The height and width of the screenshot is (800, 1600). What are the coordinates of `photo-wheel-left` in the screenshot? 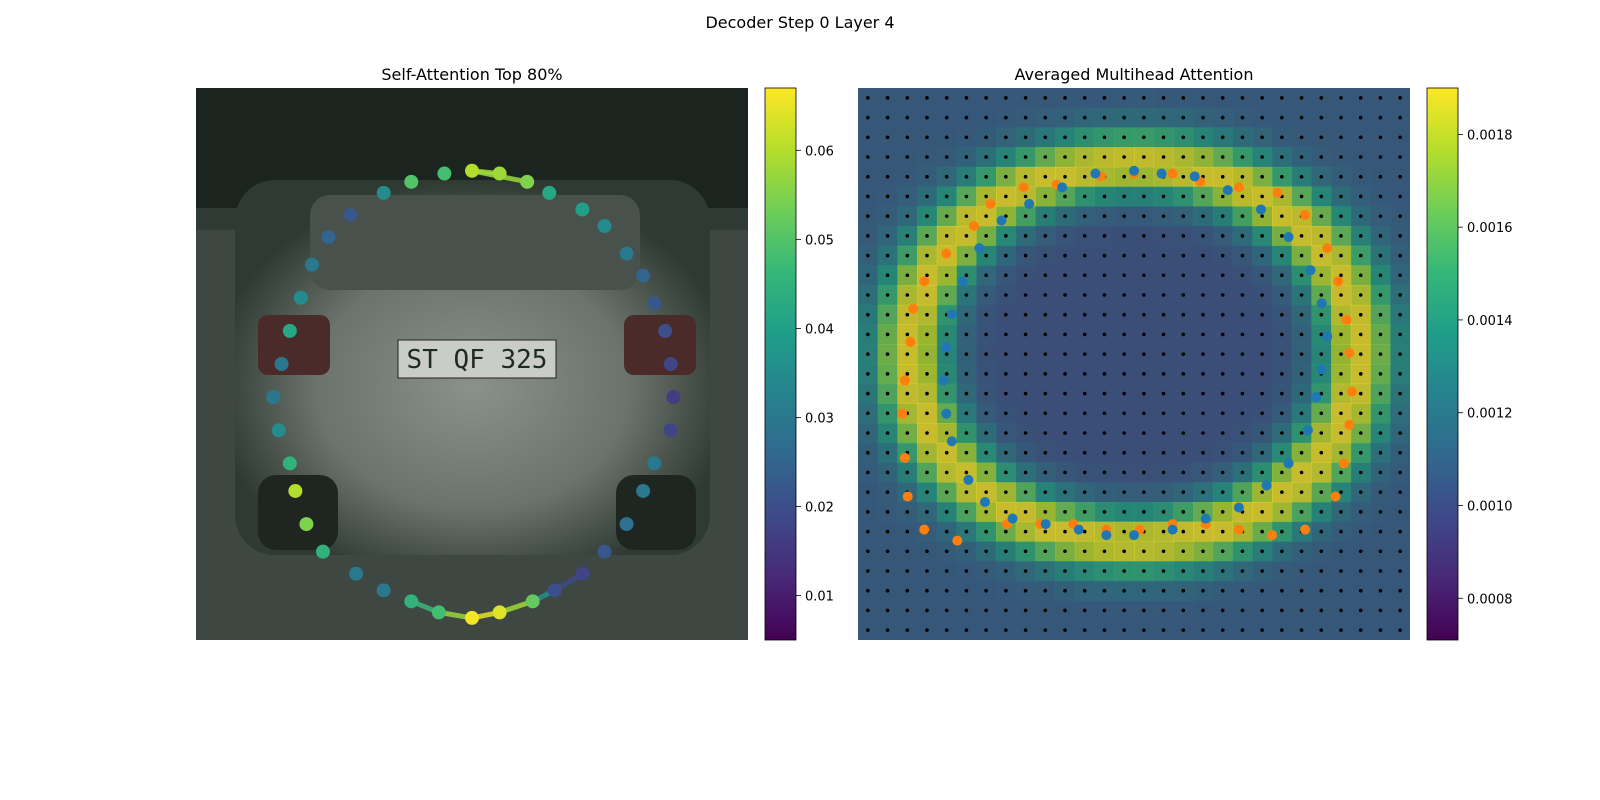 It's located at (298, 512).